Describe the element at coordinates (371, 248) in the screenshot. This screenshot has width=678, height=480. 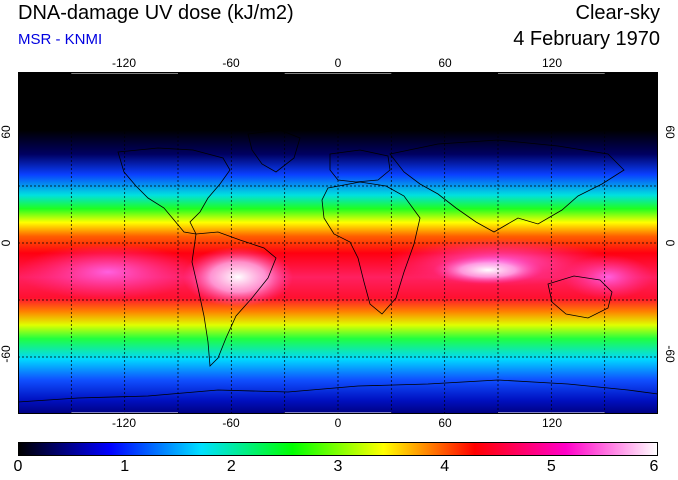
I see `africa-coast` at that location.